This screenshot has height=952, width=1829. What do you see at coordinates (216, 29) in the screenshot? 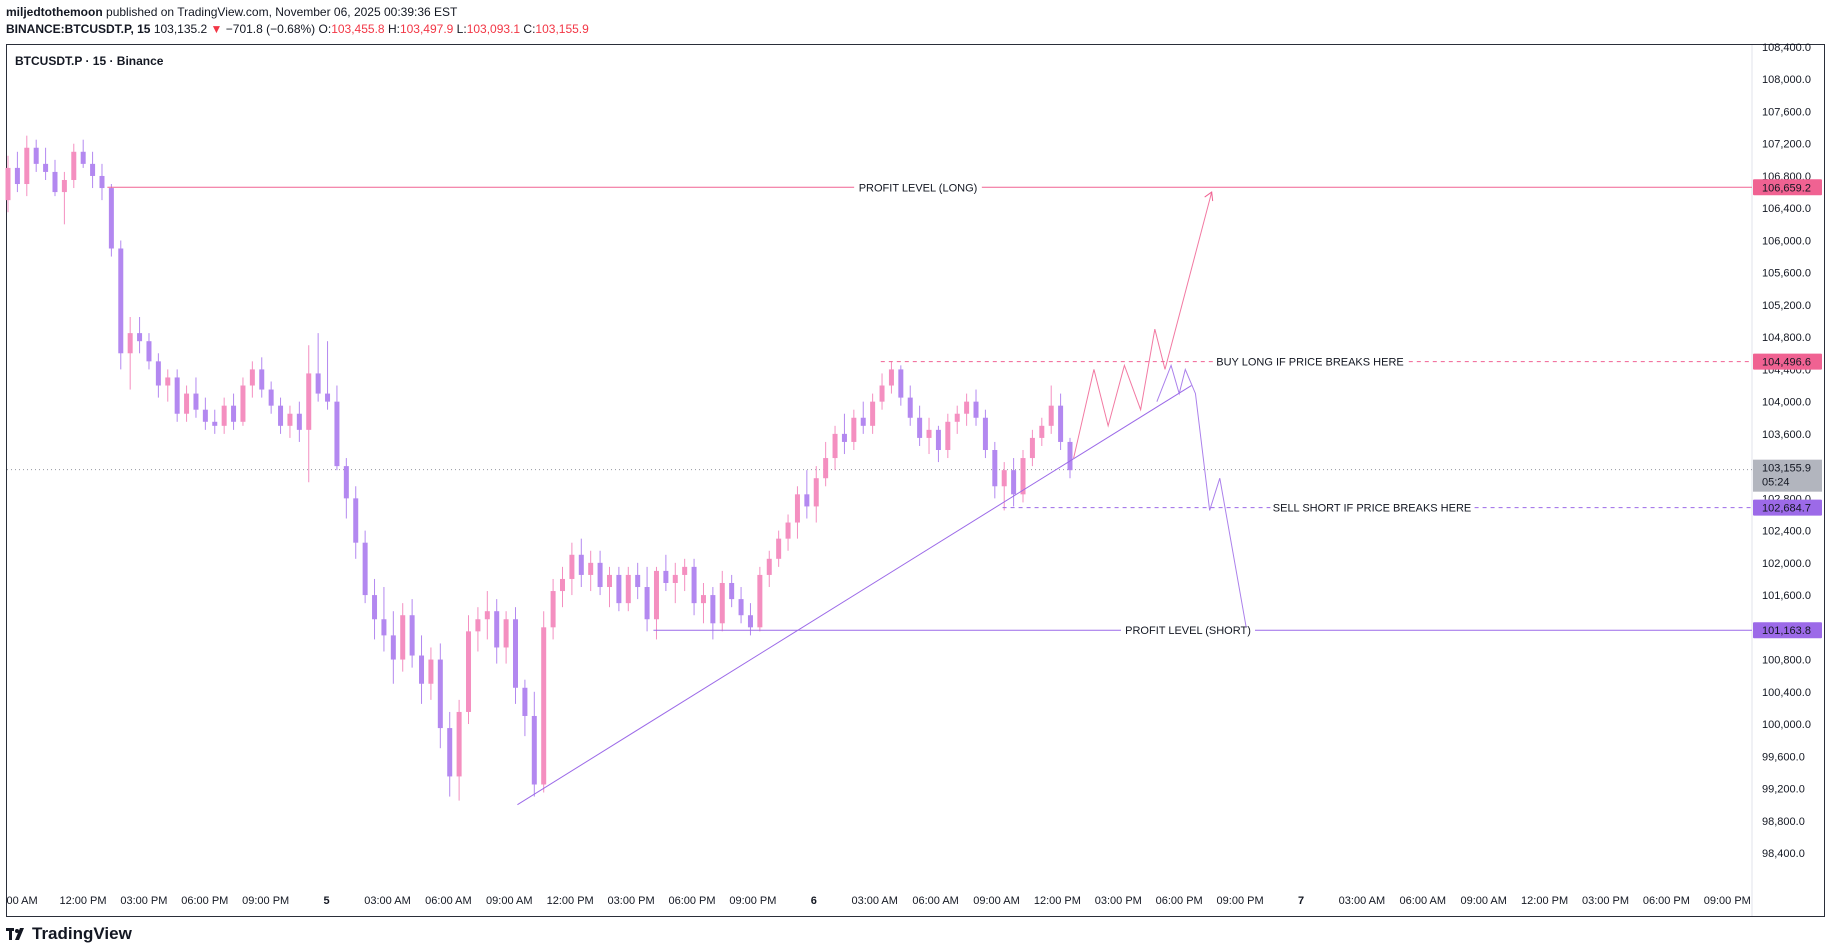
I see `down-arrow-icon: ▼` at bounding box center [216, 29].